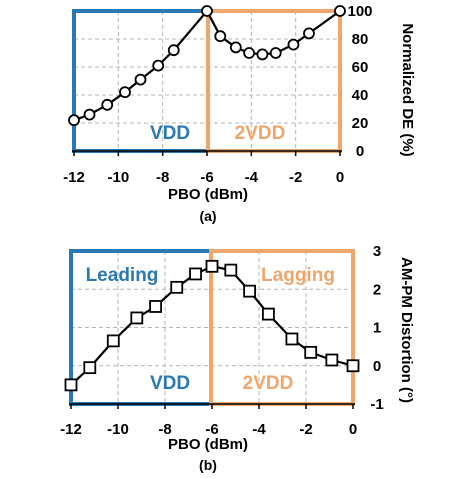 This screenshot has height=479, width=474. I want to click on y-tick-label: 40, so click(360, 95).